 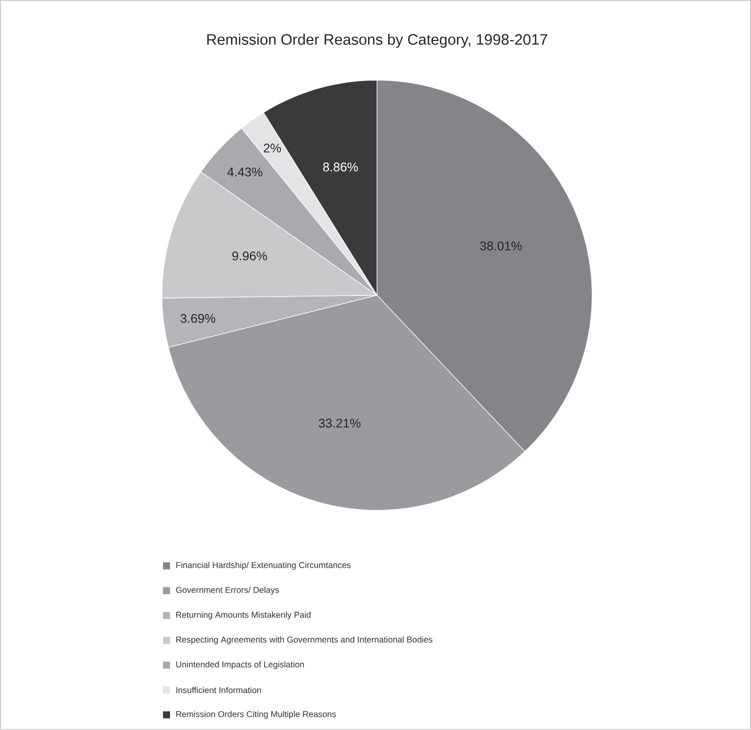 What do you see at coordinates (339, 423) in the screenshot?
I see `data-label: 33.21%` at bounding box center [339, 423].